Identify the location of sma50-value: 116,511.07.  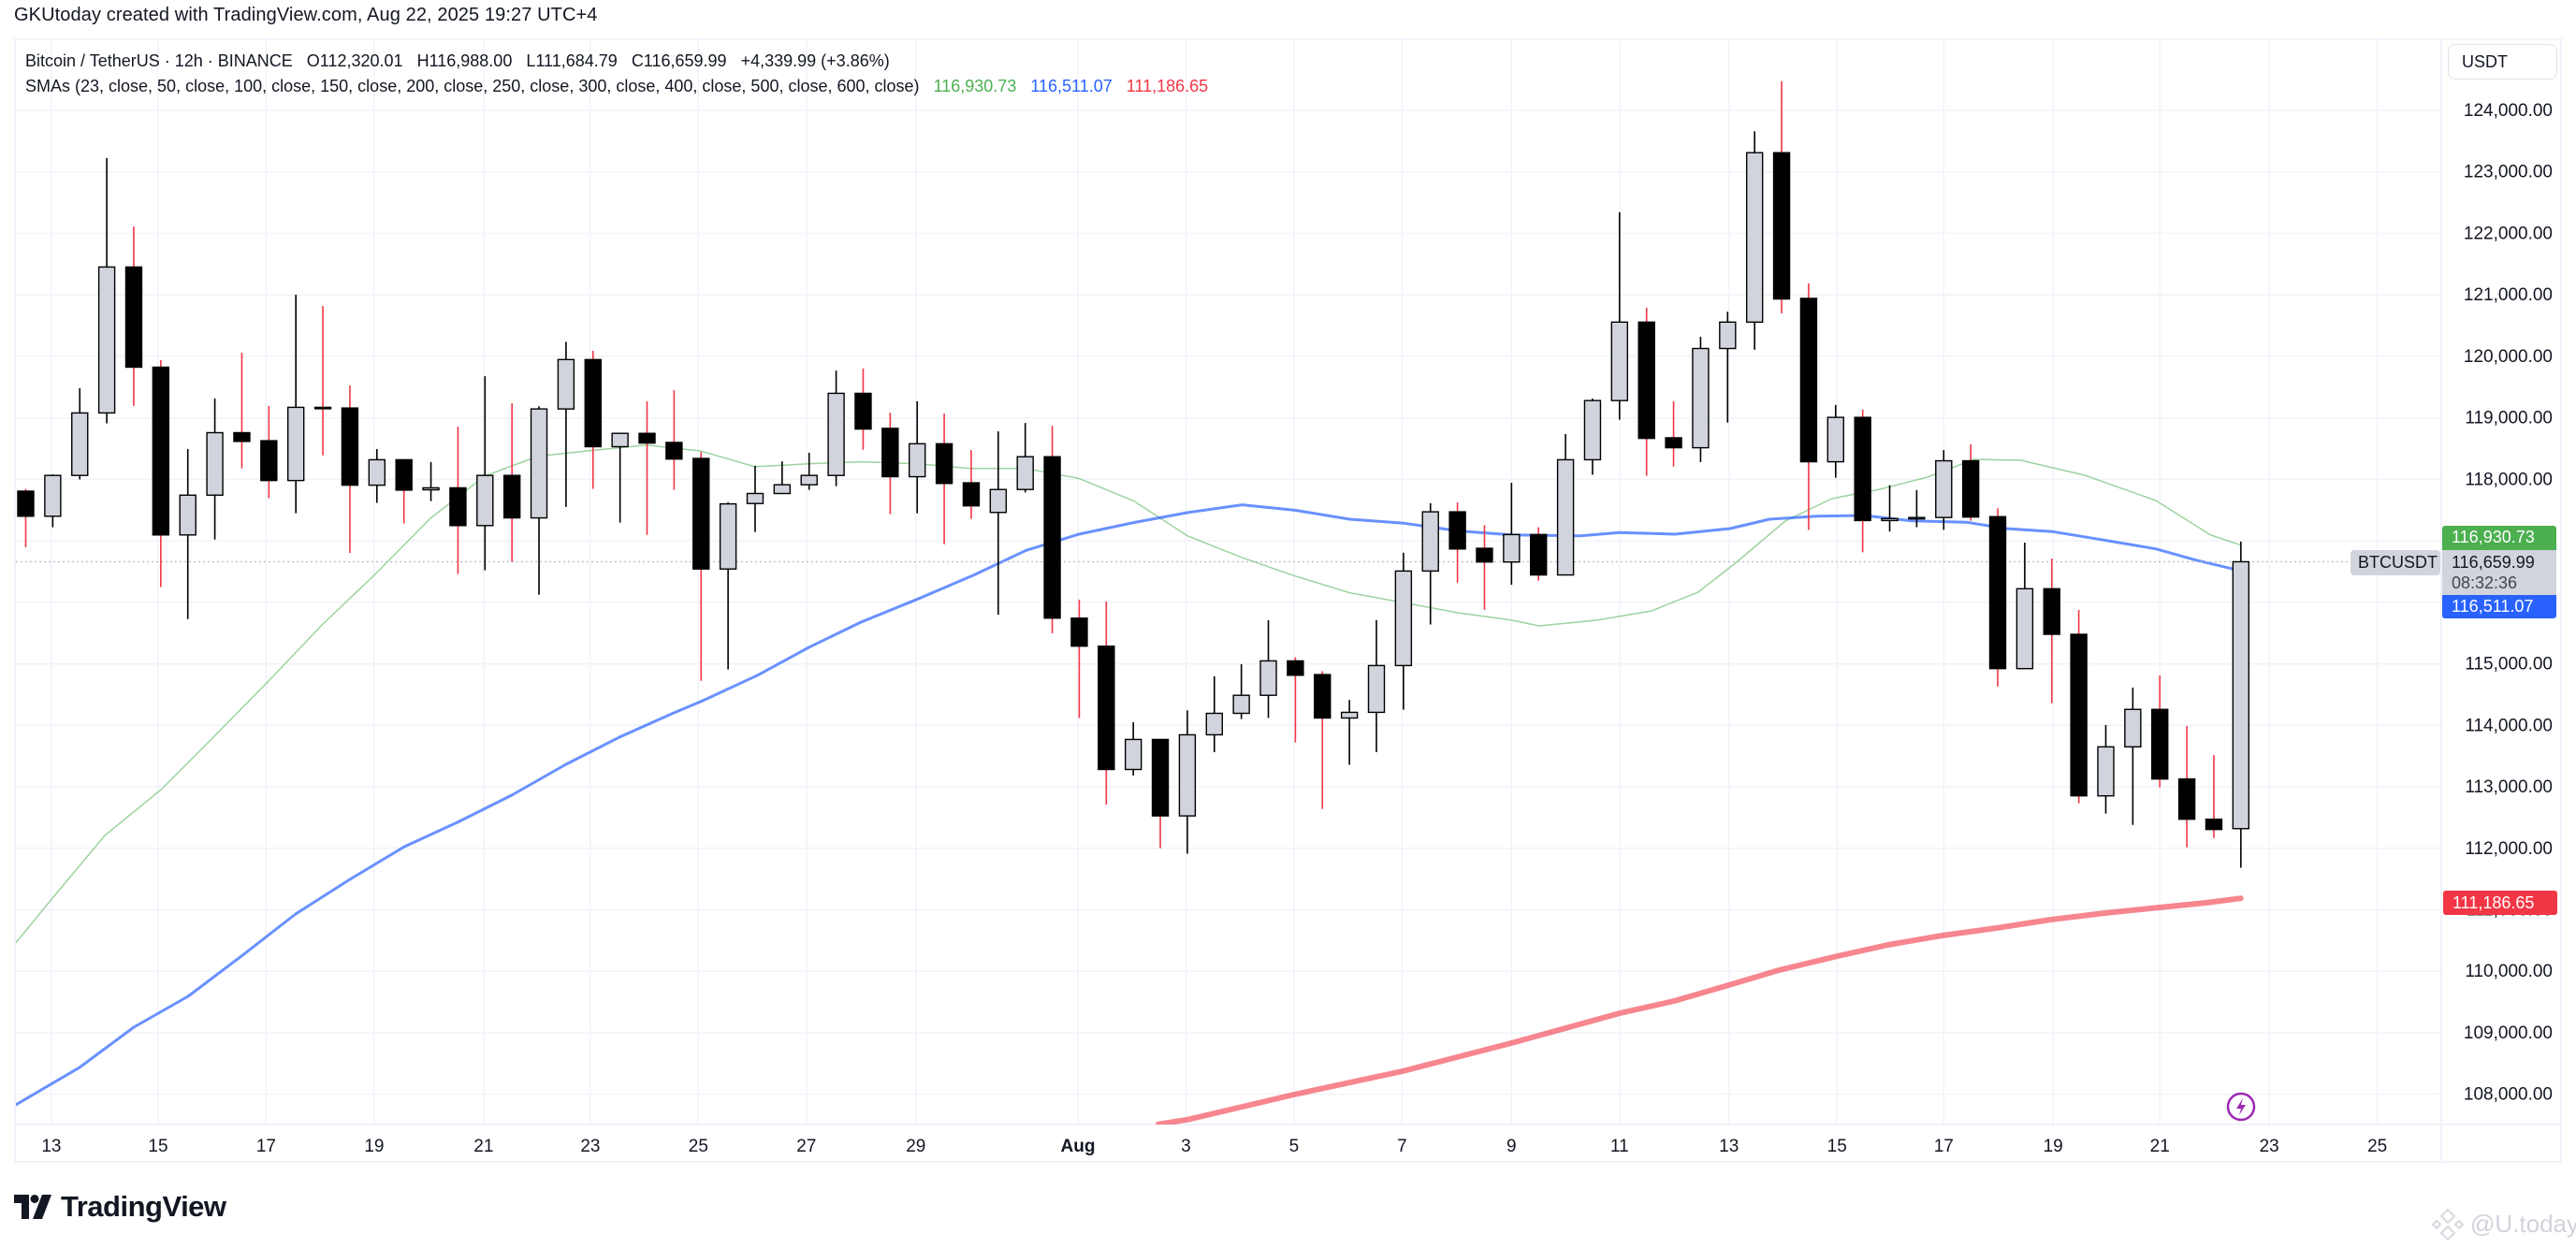
(1071, 86).